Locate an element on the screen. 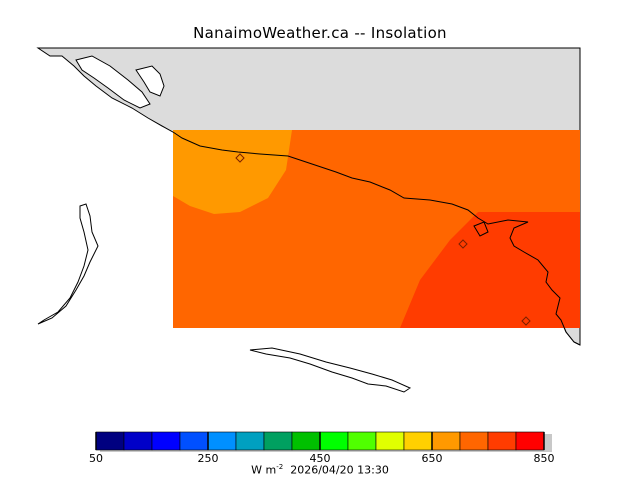 Image resolution: width=640 pixels, height=480 pixels. island-west is located at coordinates (68, 264).